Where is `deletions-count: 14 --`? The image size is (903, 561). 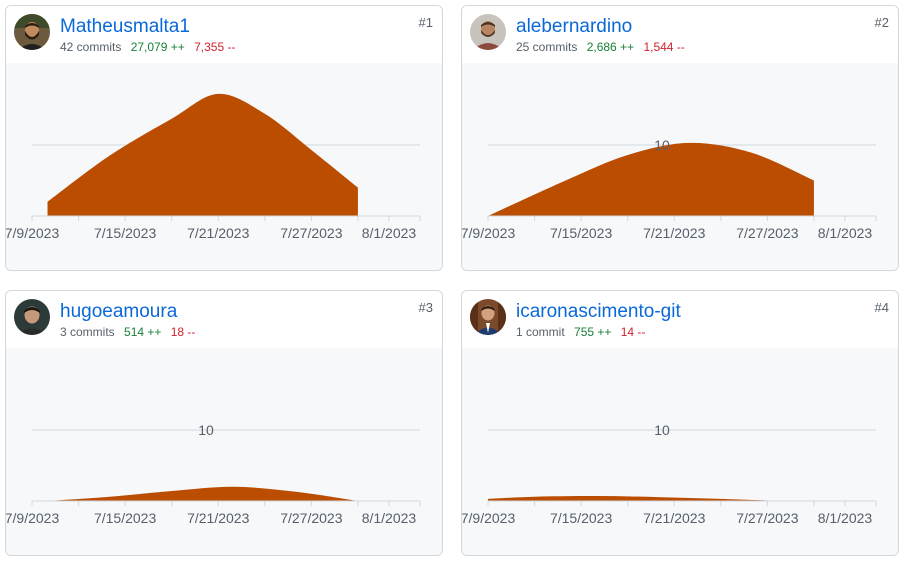
deletions-count: 14 -- is located at coordinates (633, 332).